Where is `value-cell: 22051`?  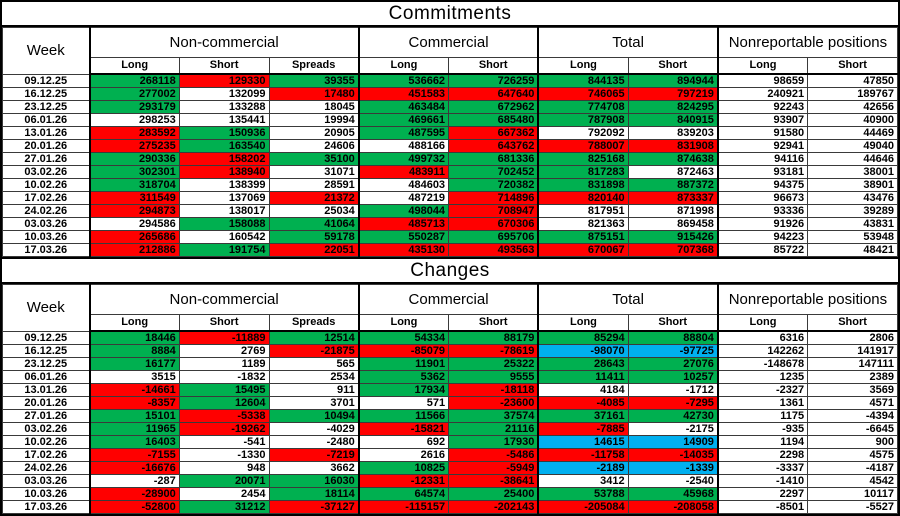
value-cell: 22051 is located at coordinates (314, 250).